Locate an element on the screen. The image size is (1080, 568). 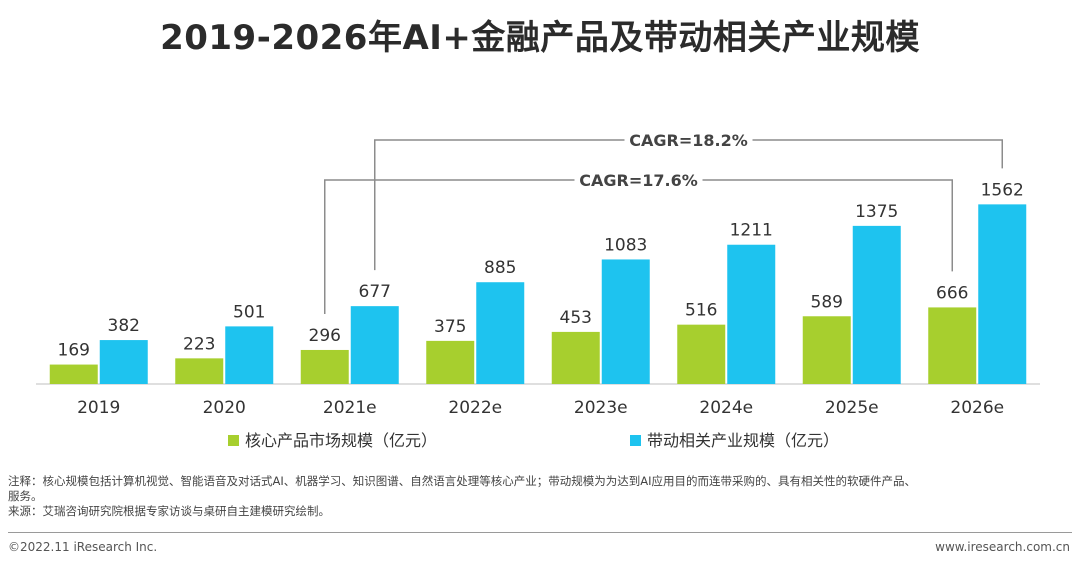
value-label: 666 is located at coordinates (952, 293).